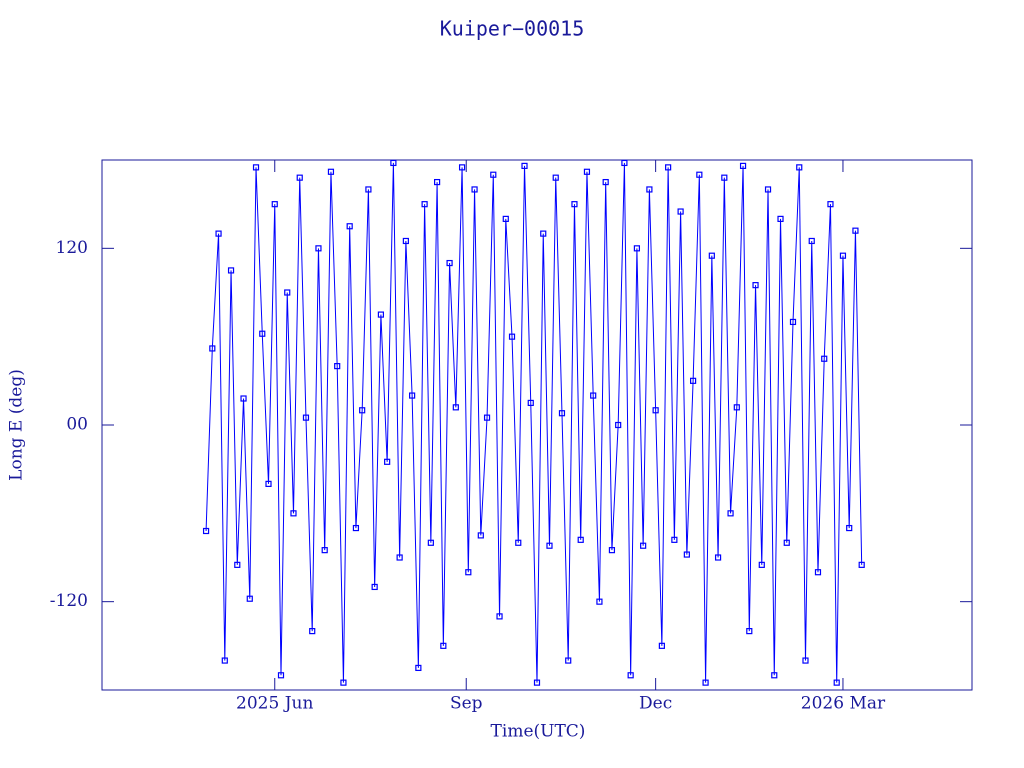  Describe the element at coordinates (655, 704) in the screenshot. I see `x-tick-label: Dec` at that location.